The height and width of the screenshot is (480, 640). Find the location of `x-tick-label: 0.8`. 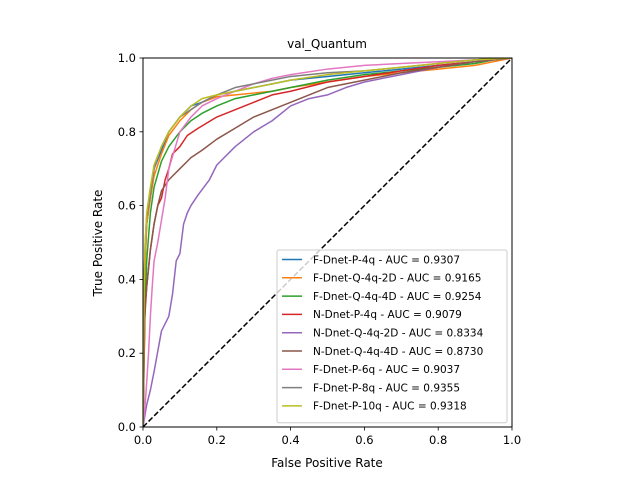

x-tick-label: 0.8 is located at coordinates (438, 440).